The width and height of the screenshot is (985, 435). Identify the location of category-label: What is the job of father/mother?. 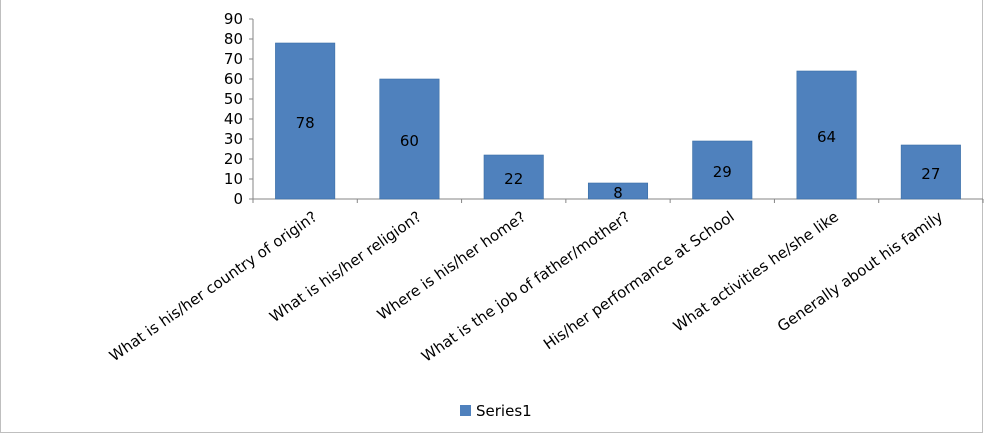
(525, 287).